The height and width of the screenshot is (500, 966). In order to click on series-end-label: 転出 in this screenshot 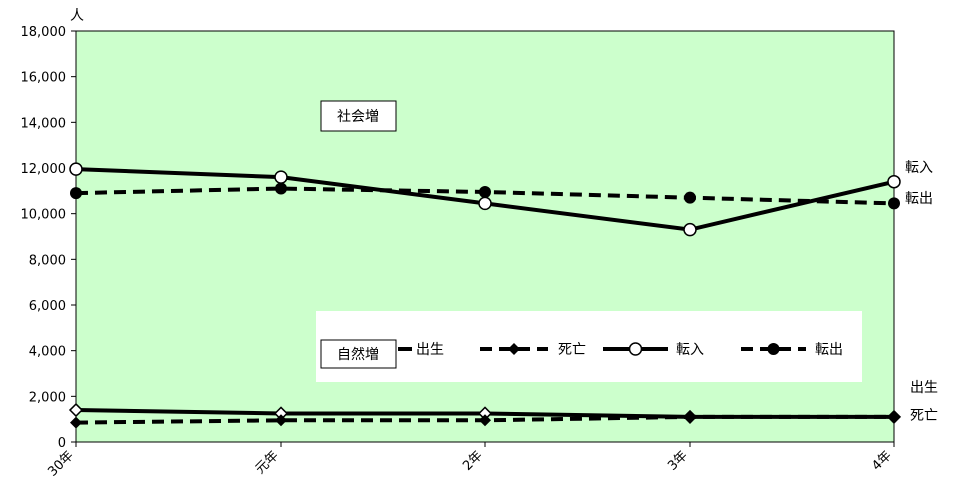, I will do `click(919, 199)`.